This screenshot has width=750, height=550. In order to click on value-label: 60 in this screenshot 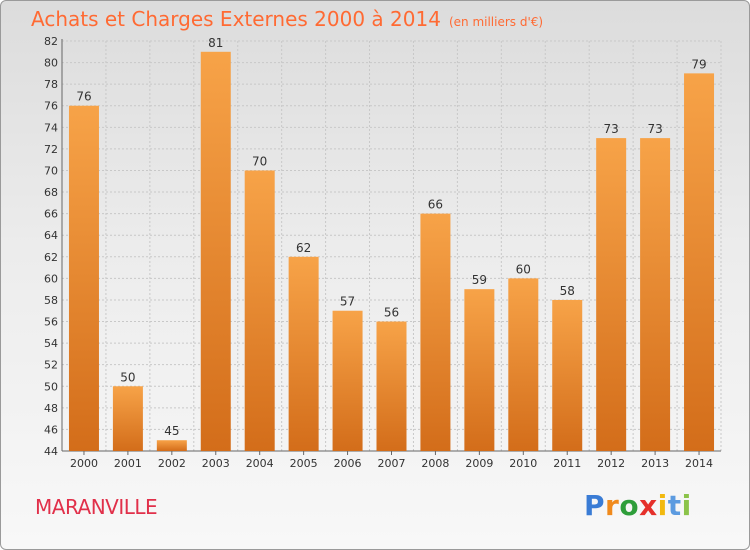, I will do `click(523, 269)`.